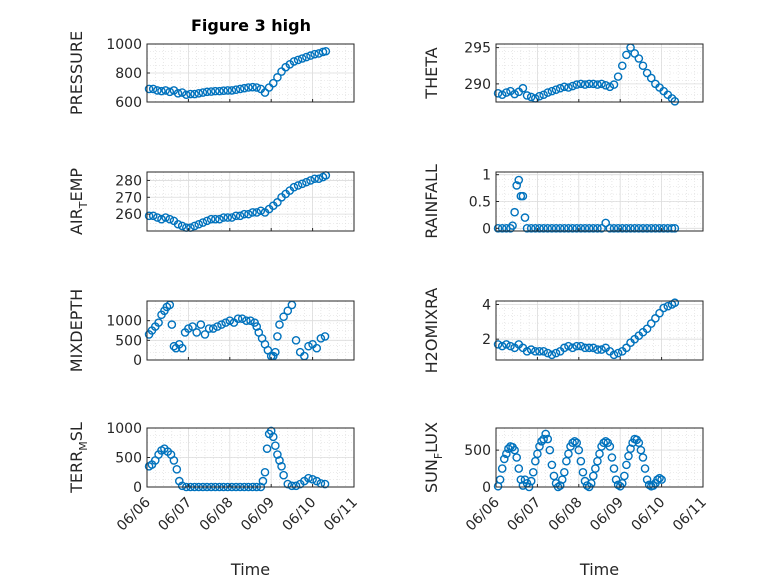 This screenshot has height=583, width=778. I want to click on y-tick-label: 295, so click(477, 49).